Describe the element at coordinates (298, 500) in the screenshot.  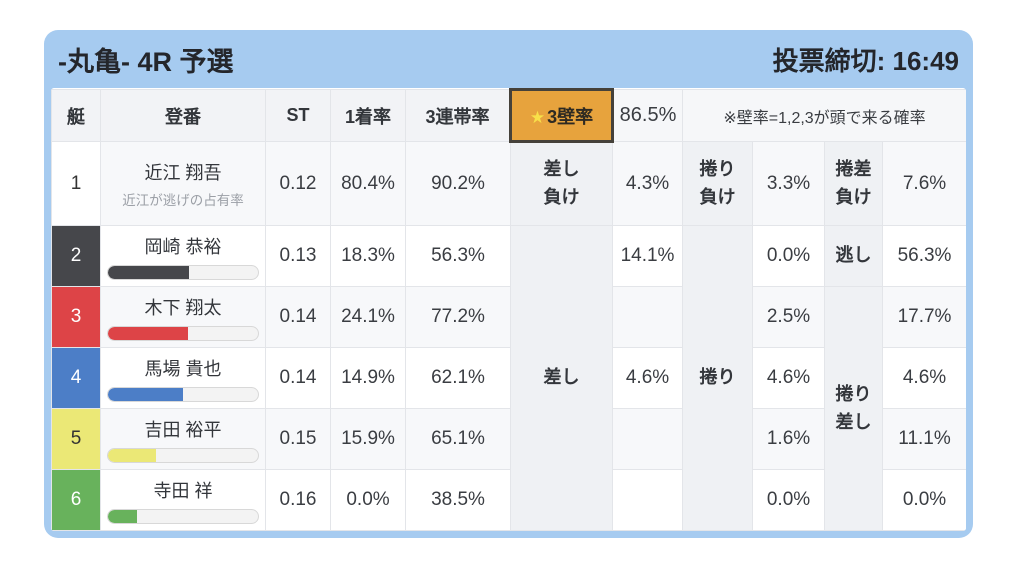
I see `st-value: 0.16` at that location.